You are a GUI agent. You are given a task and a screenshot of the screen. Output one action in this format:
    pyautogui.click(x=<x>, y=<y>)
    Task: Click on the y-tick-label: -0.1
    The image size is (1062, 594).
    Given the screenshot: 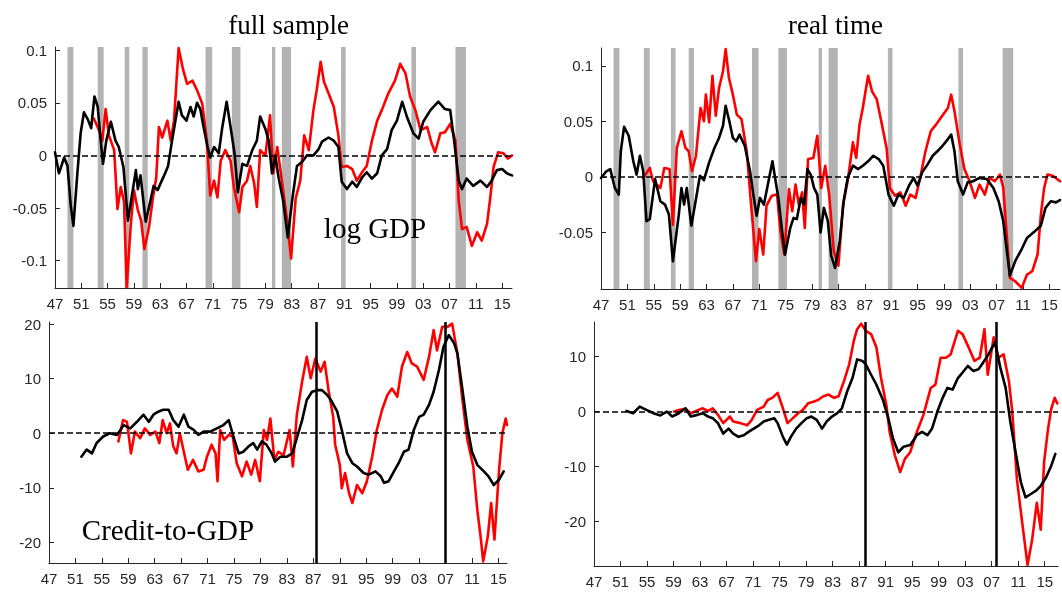 What is the action you would take?
    pyautogui.click(x=34, y=261)
    